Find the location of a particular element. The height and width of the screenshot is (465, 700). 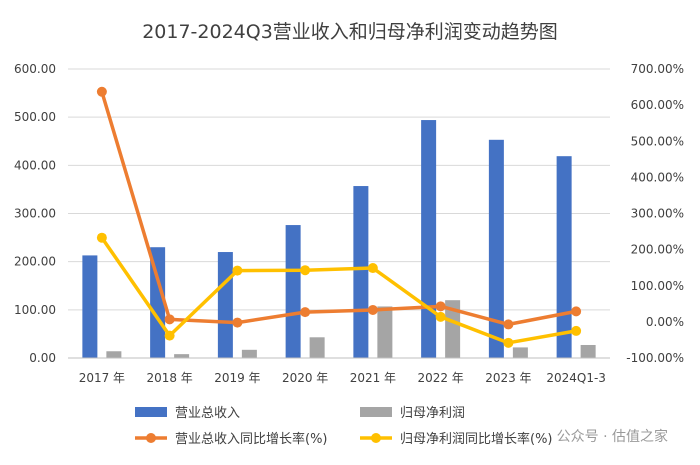

legend-label: 归母净利润同比增长率(%) is located at coordinates (476, 439).